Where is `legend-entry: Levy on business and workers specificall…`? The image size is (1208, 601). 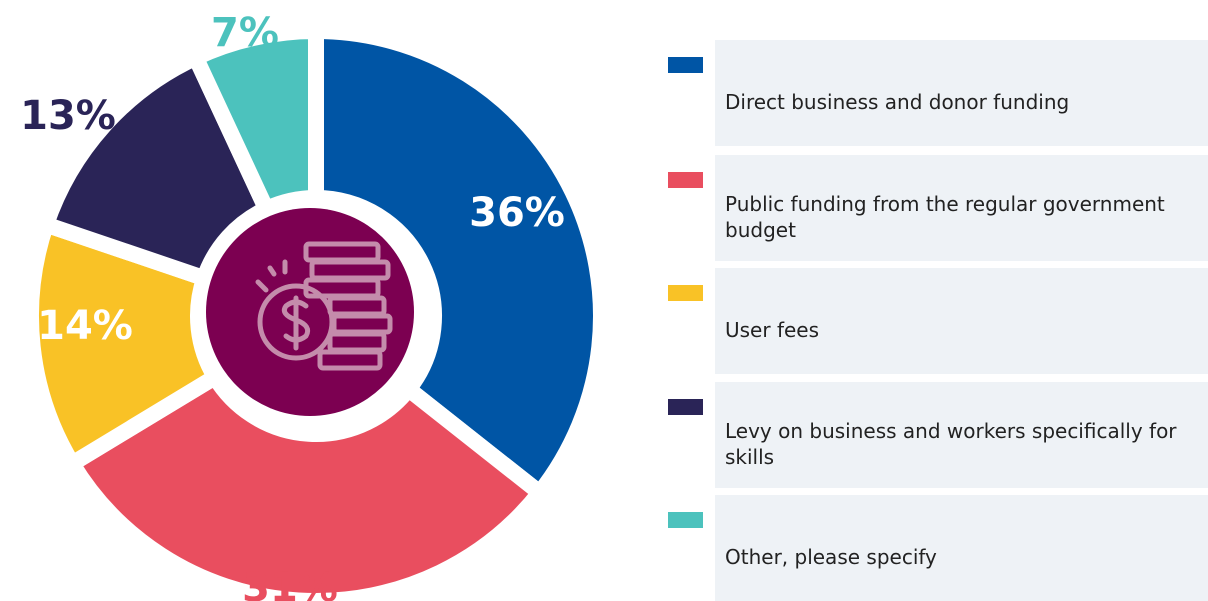 legend-entry: Levy on business and workers specificall… is located at coordinates (961, 435).